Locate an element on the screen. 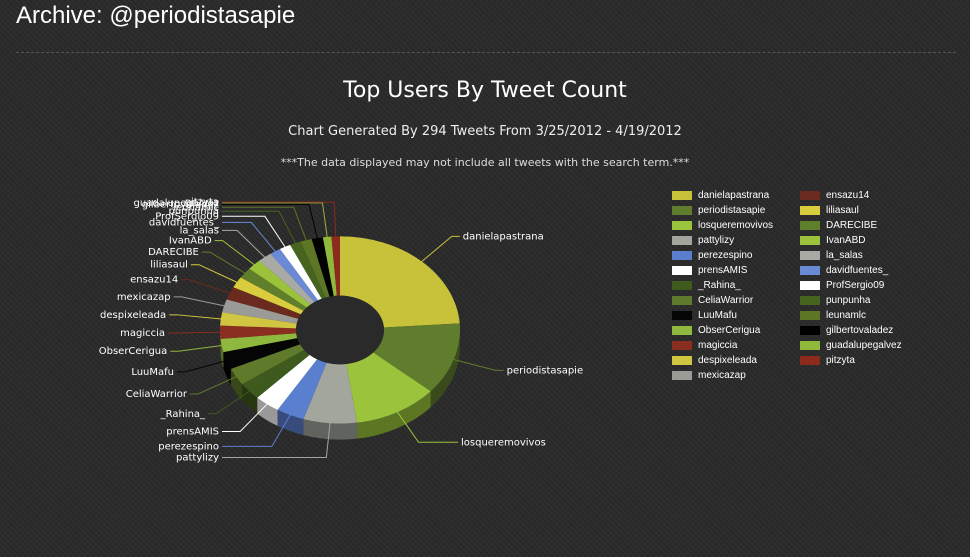 This screenshot has width=970, height=557. legend-label: CeliaWarrior is located at coordinates (726, 300).